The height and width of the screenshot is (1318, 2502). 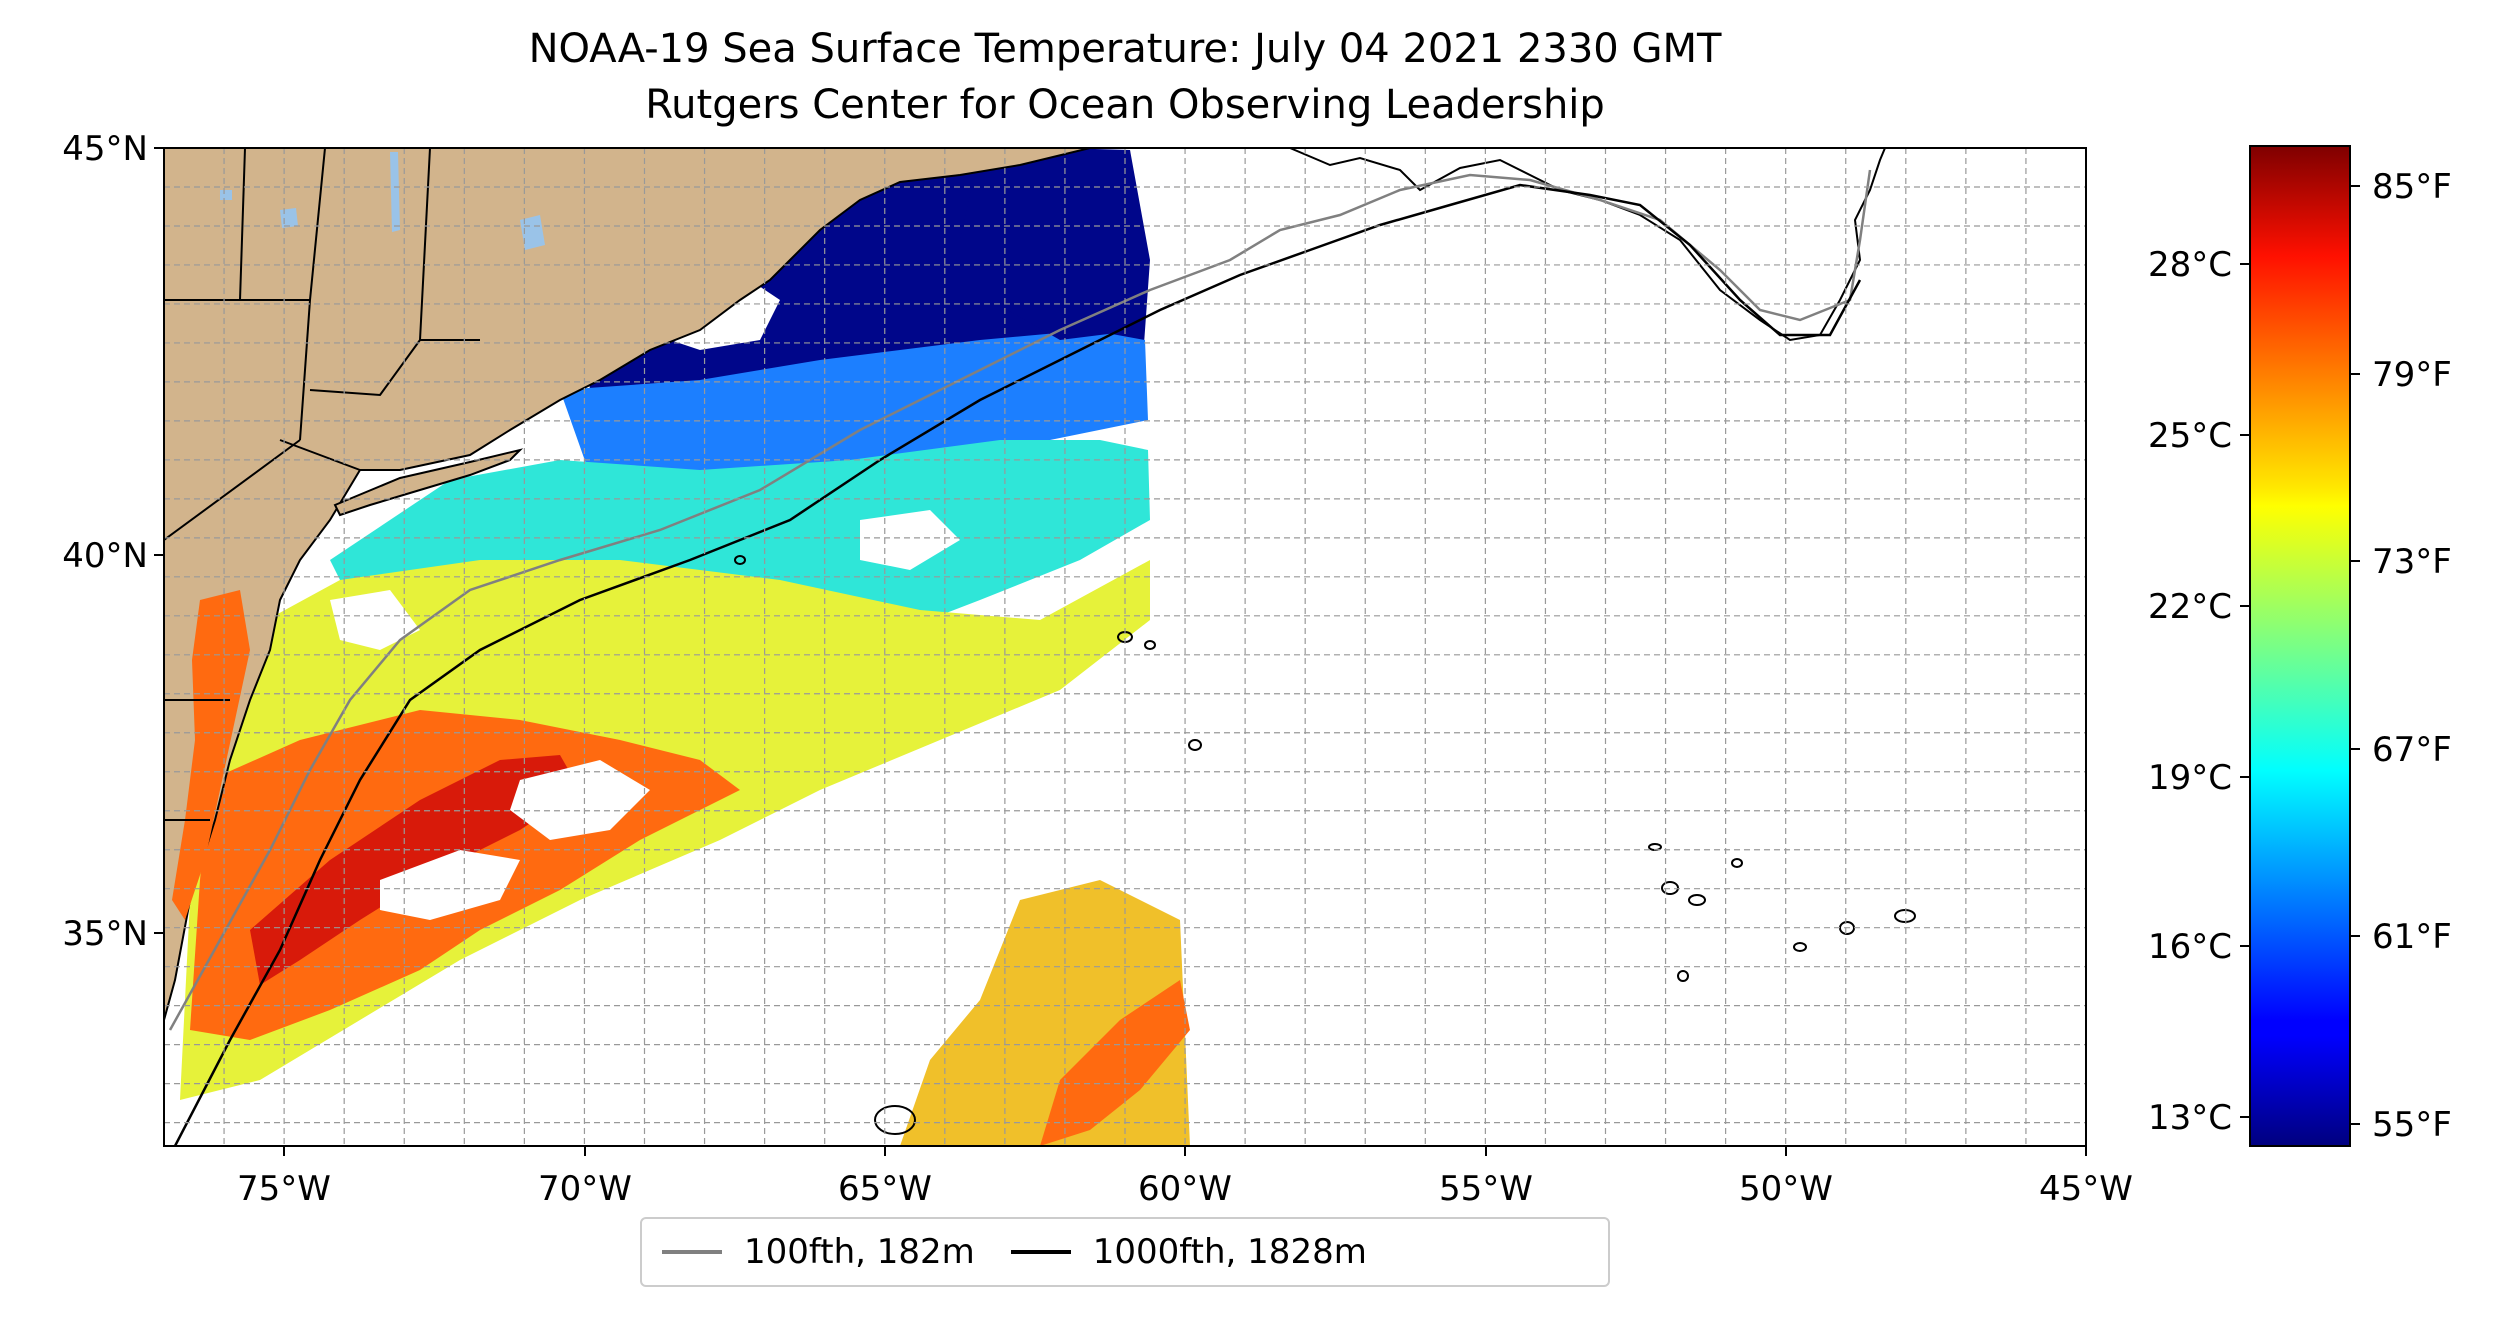 What do you see at coordinates (1786, 1189) in the screenshot?
I see `lon-tick-50w: 50°W` at bounding box center [1786, 1189].